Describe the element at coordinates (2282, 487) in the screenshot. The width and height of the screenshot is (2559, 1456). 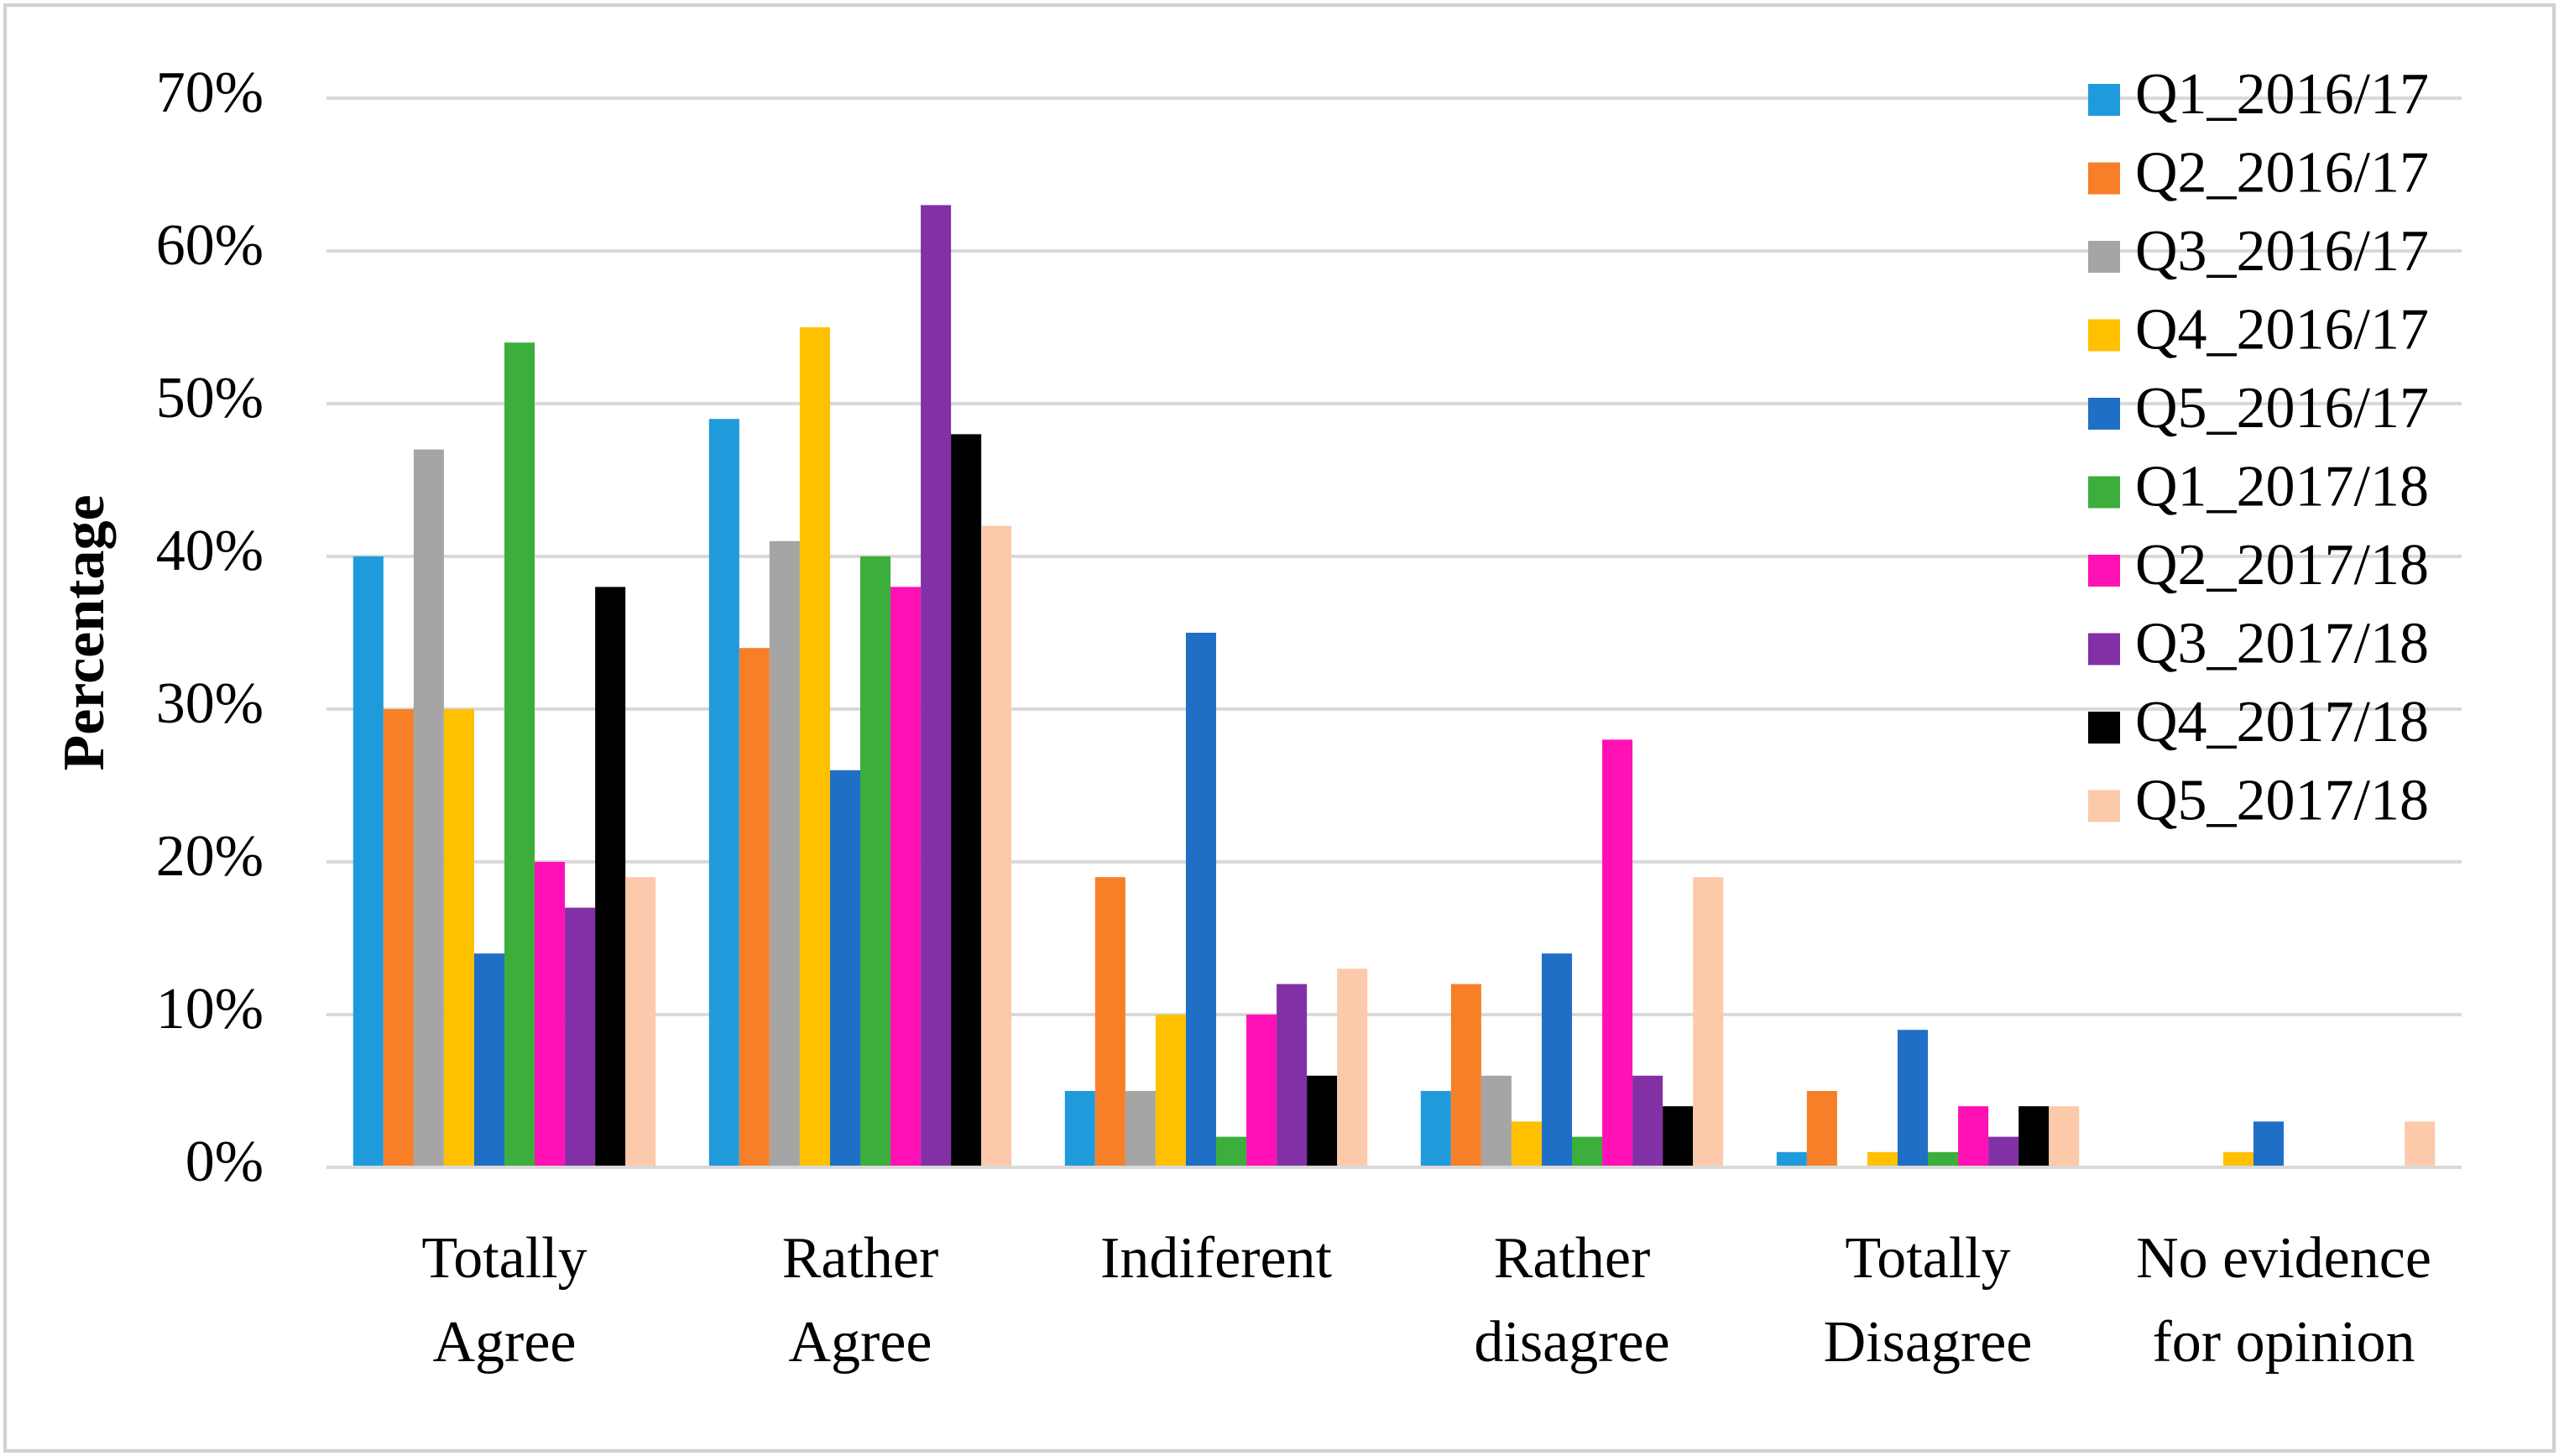
I see `legend-label: Q1_2017/18` at that location.